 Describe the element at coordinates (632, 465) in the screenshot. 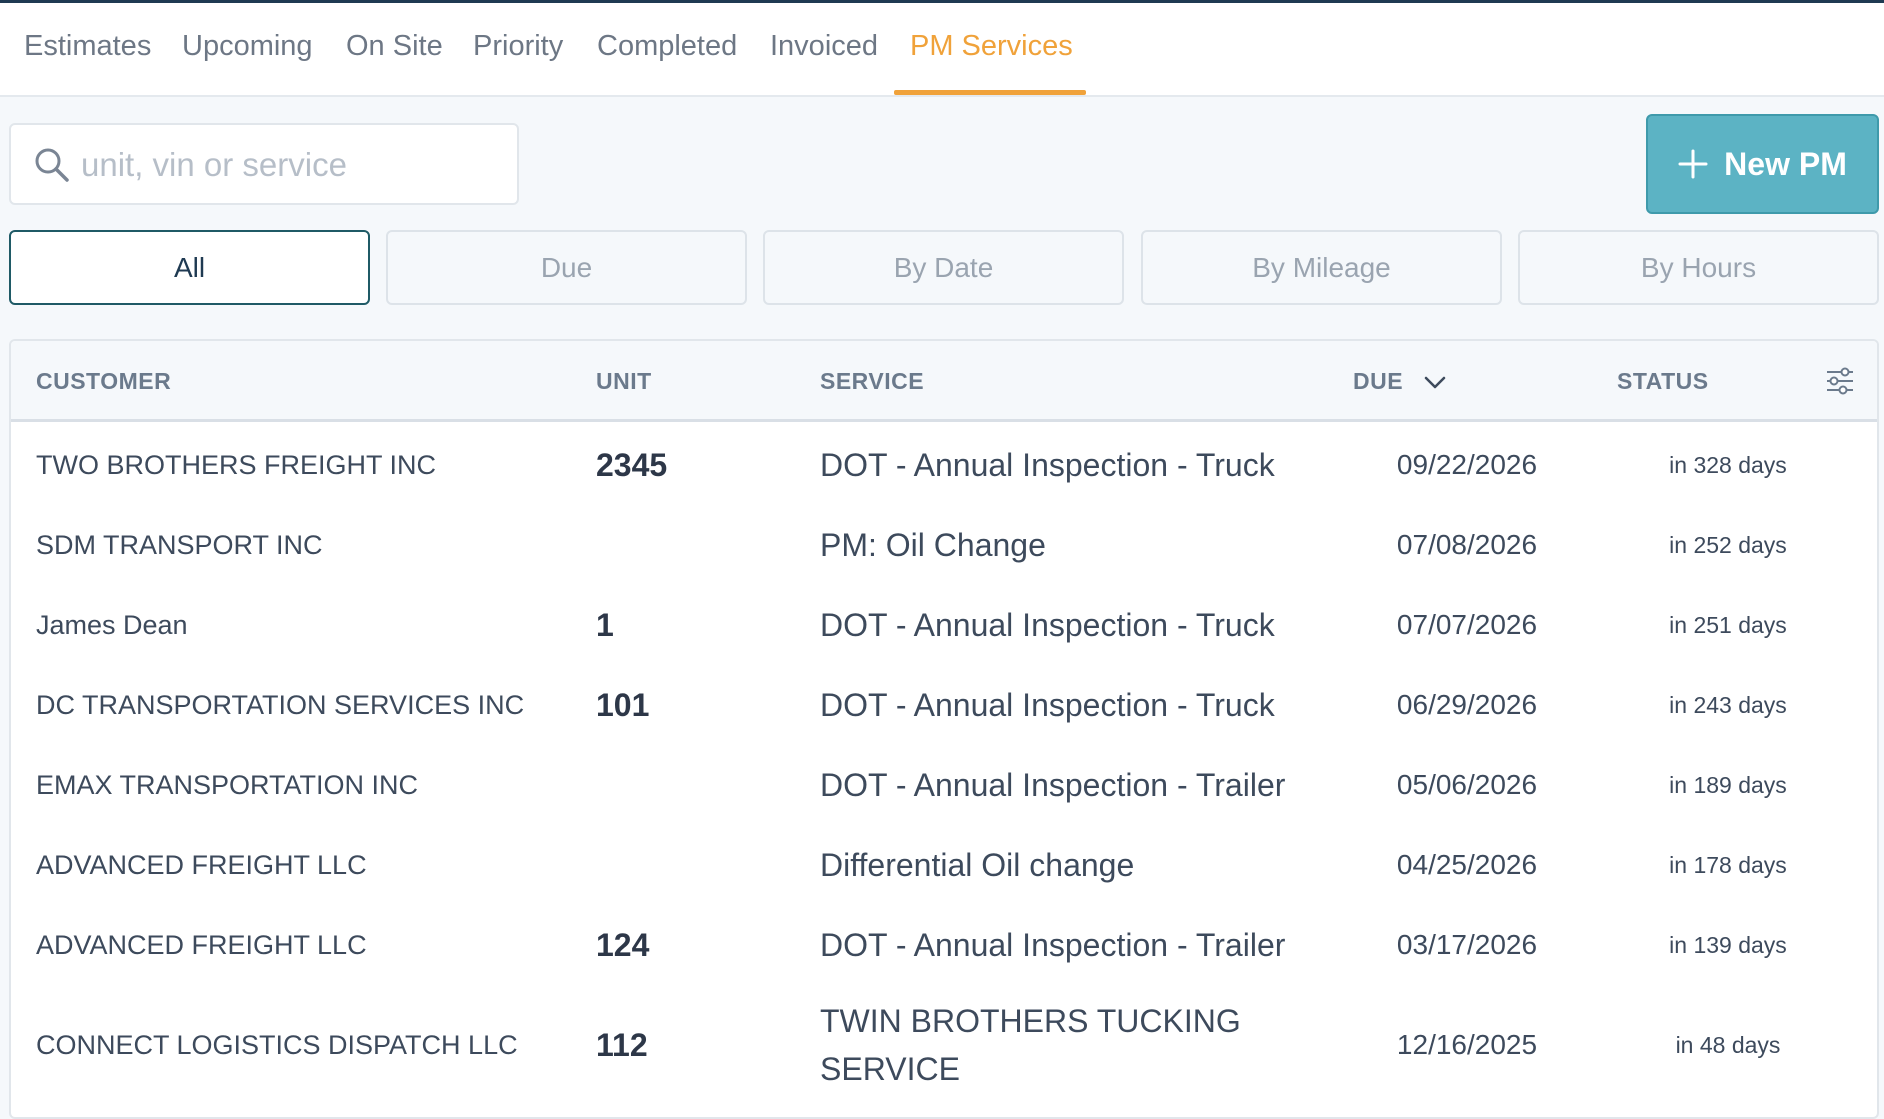

I see `unit-cell: 2345` at that location.